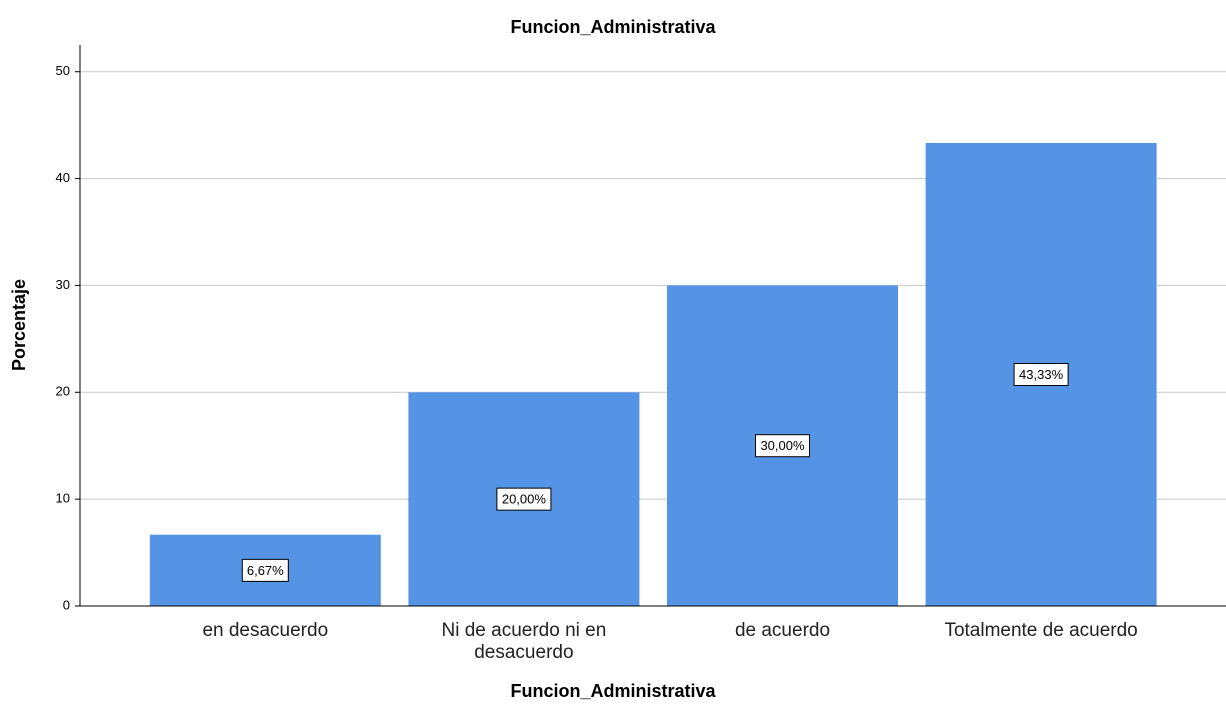 This screenshot has height=714, width=1226. Describe the element at coordinates (63, 284) in the screenshot. I see `y-tick-label: 30` at that location.